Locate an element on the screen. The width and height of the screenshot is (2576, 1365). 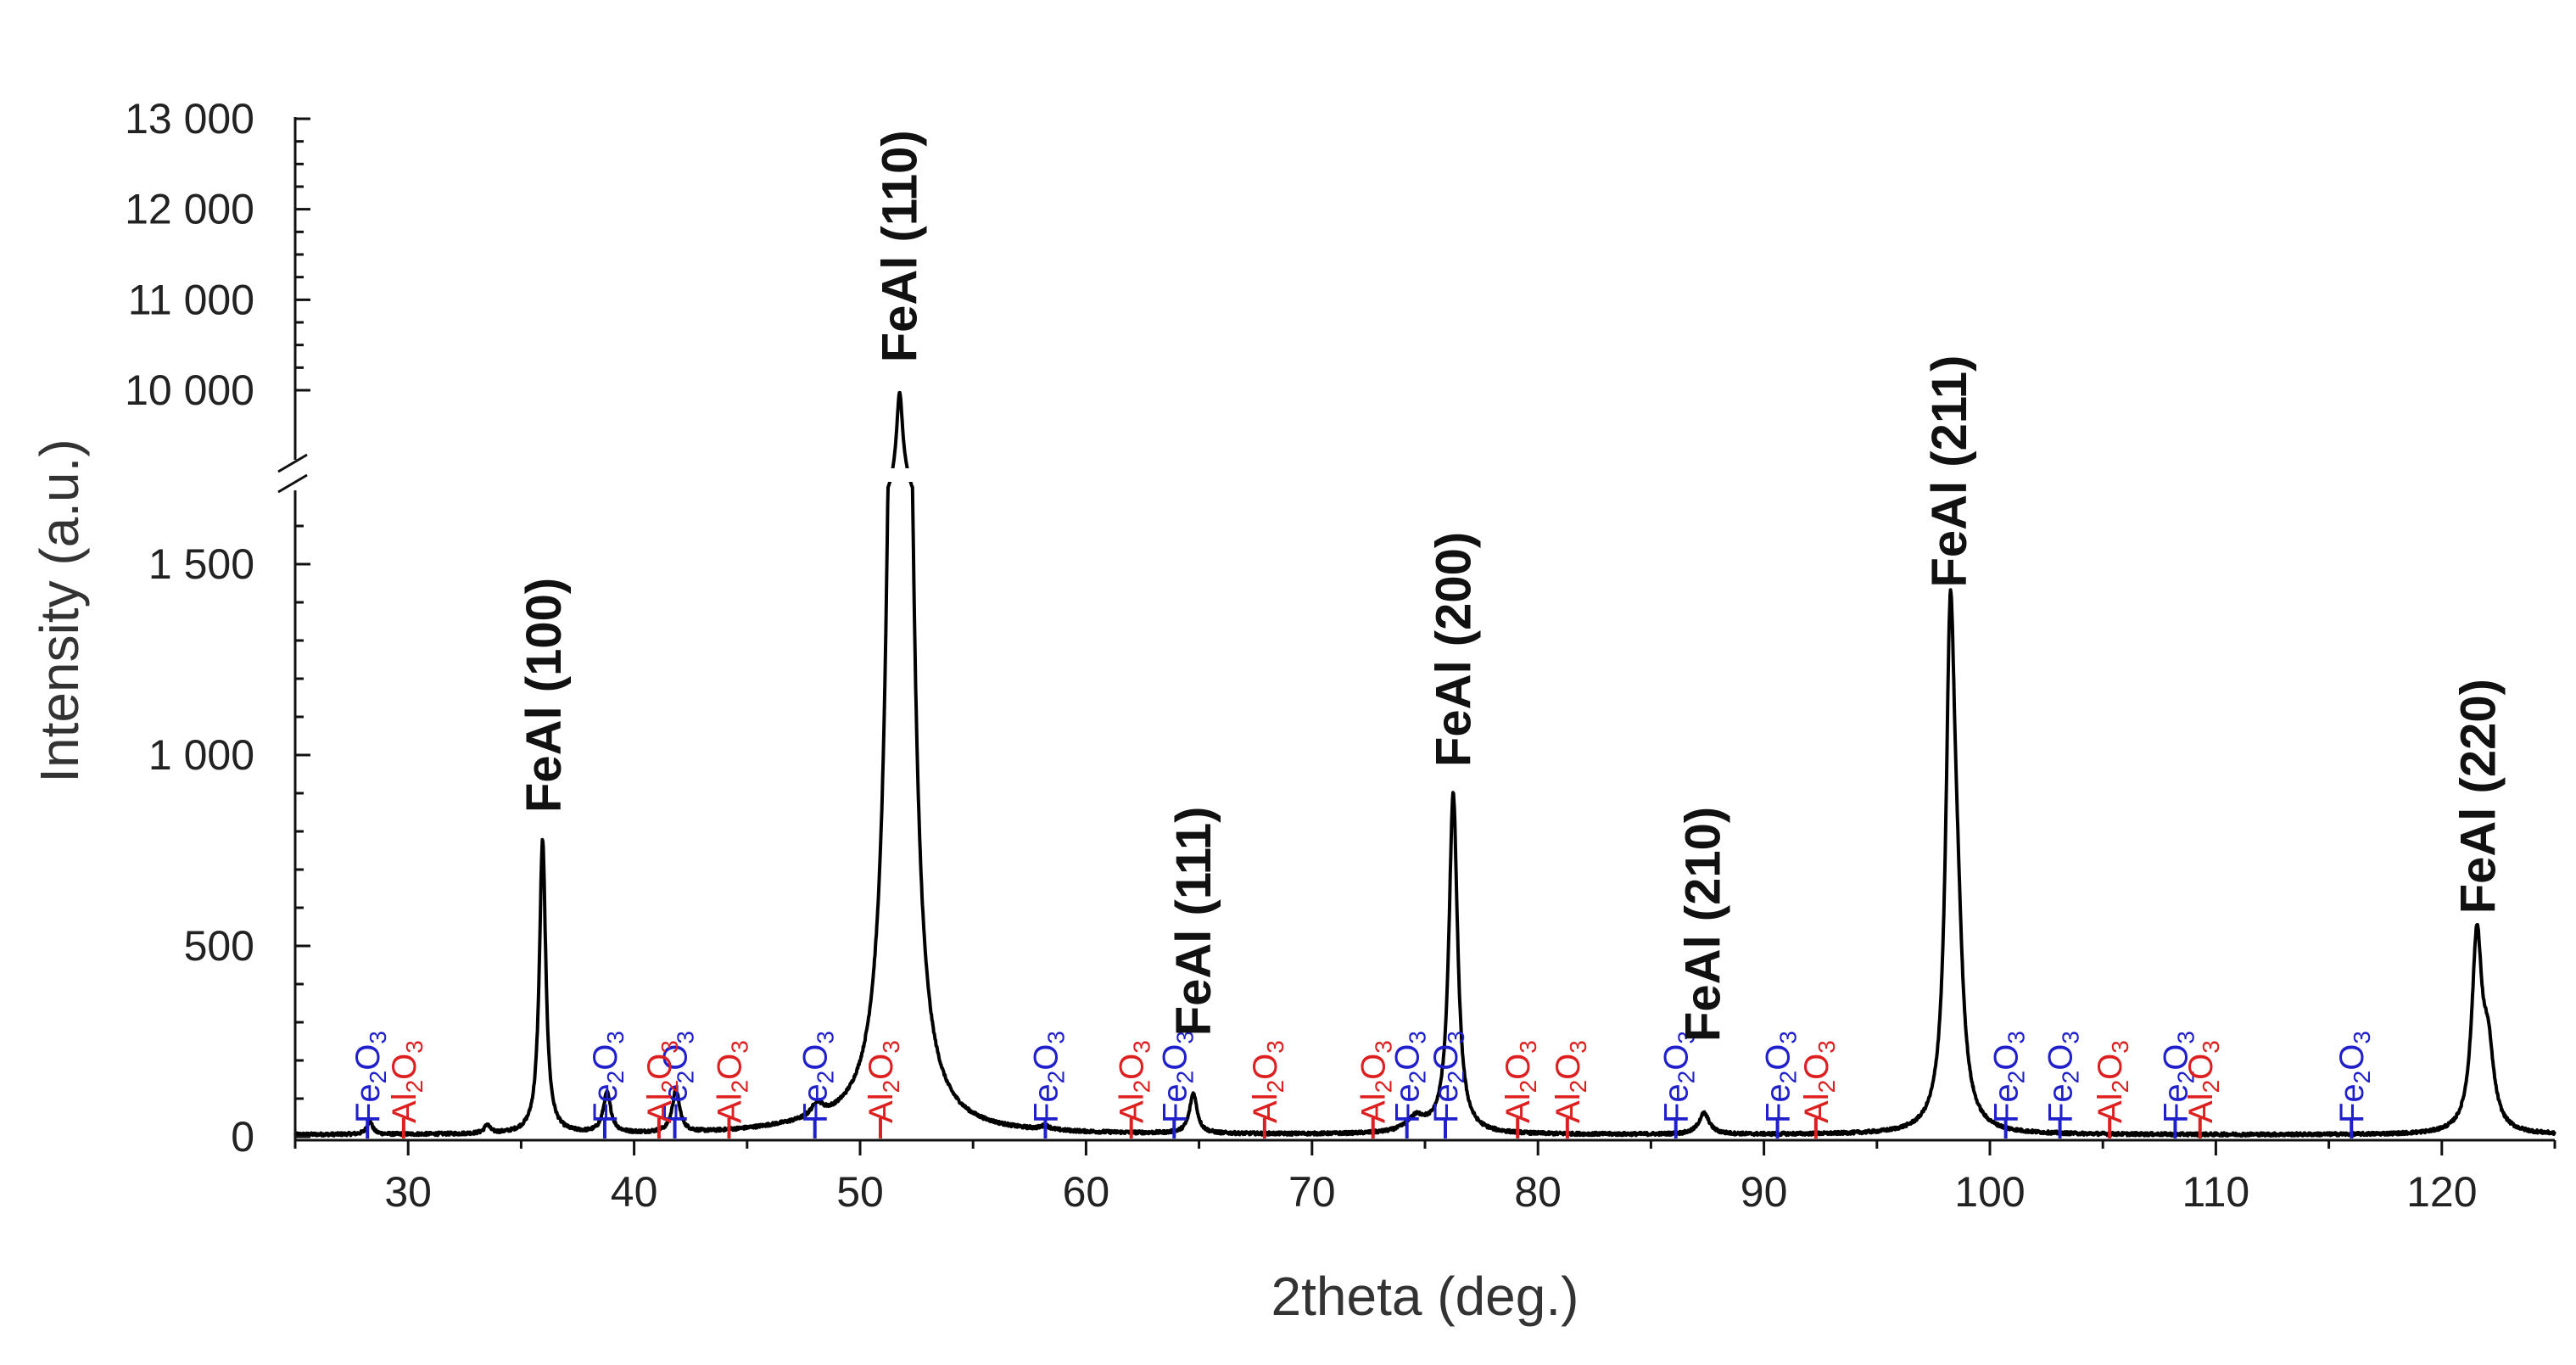
peak-label: FeAl (210) is located at coordinates (1703, 924).